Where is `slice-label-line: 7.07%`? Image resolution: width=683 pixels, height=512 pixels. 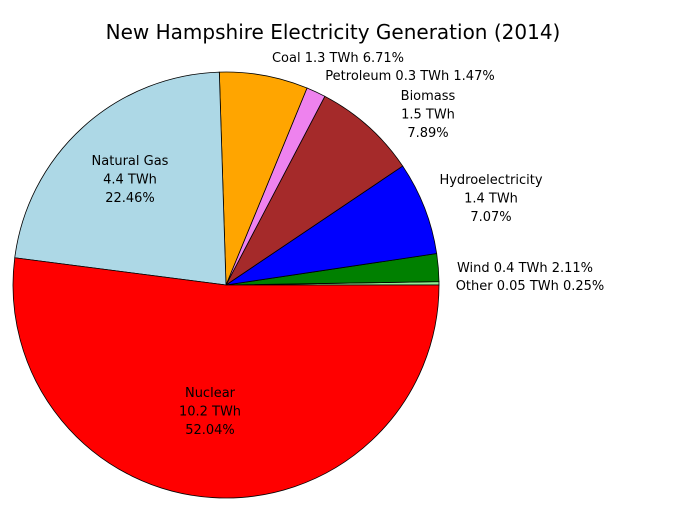 slice-label-line: 7.07% is located at coordinates (490, 217).